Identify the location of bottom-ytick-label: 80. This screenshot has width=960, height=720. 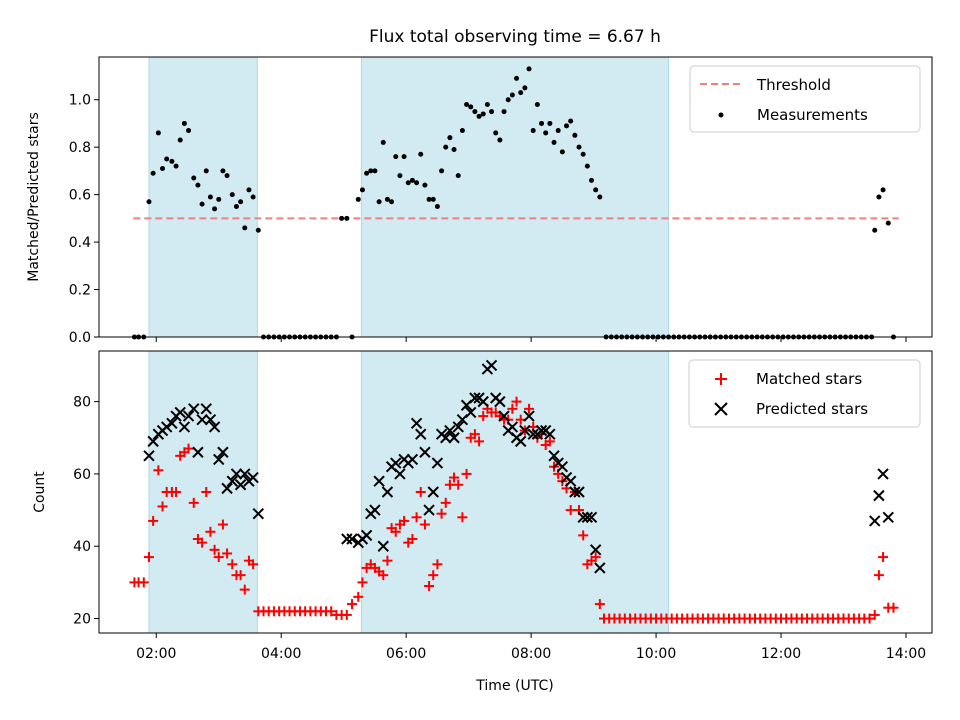
(82, 403).